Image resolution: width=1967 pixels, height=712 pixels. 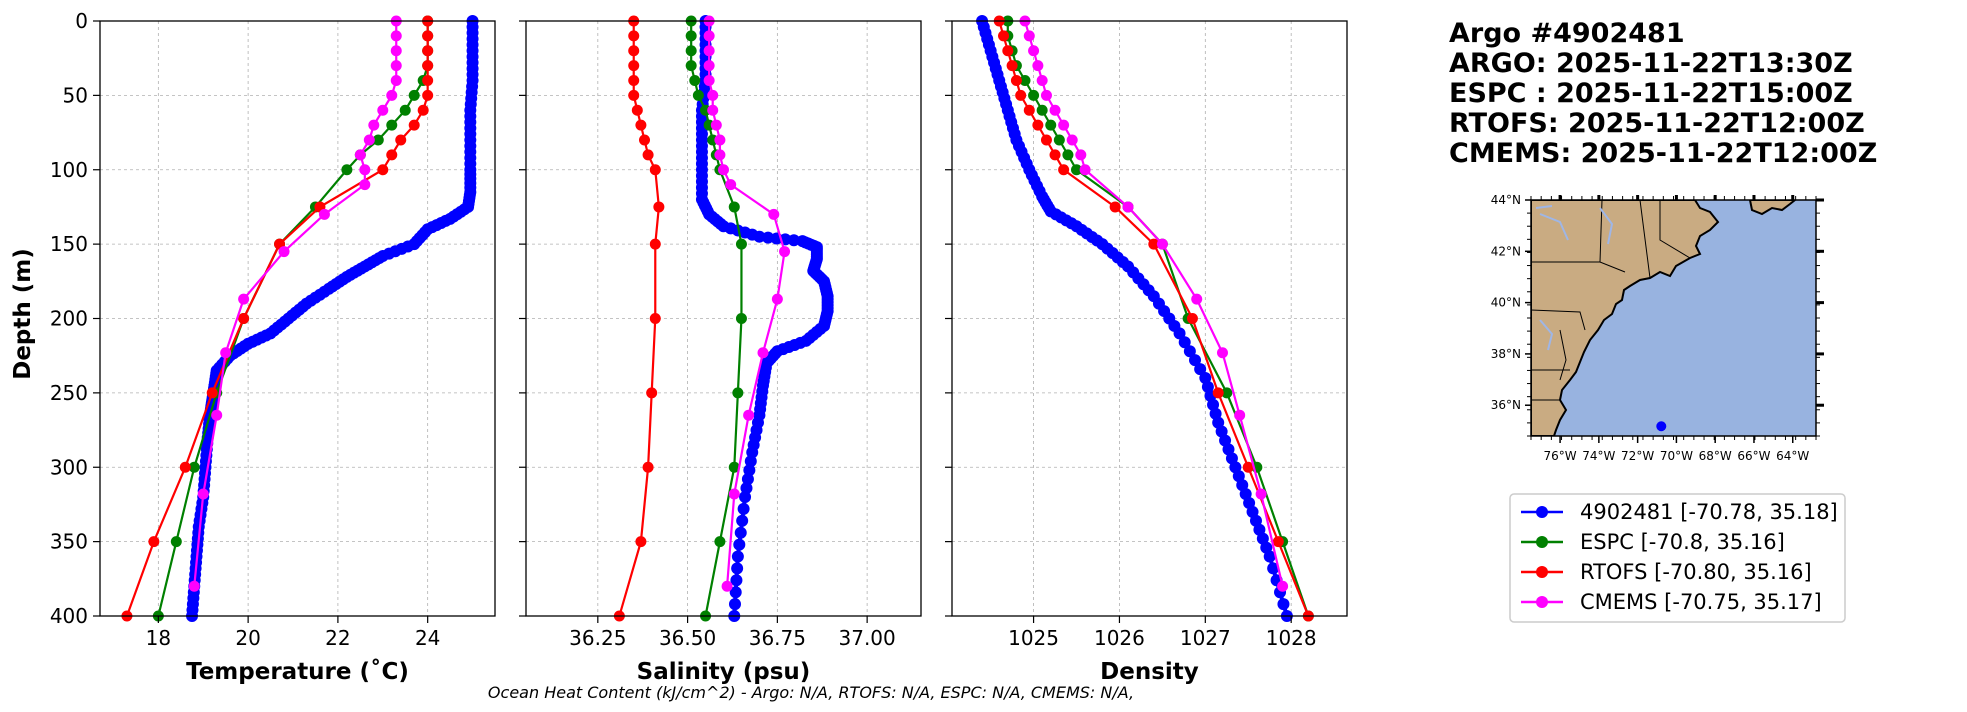 I want to click on temp-x-axis-label: Temperature (˚C), so click(x=297, y=671).